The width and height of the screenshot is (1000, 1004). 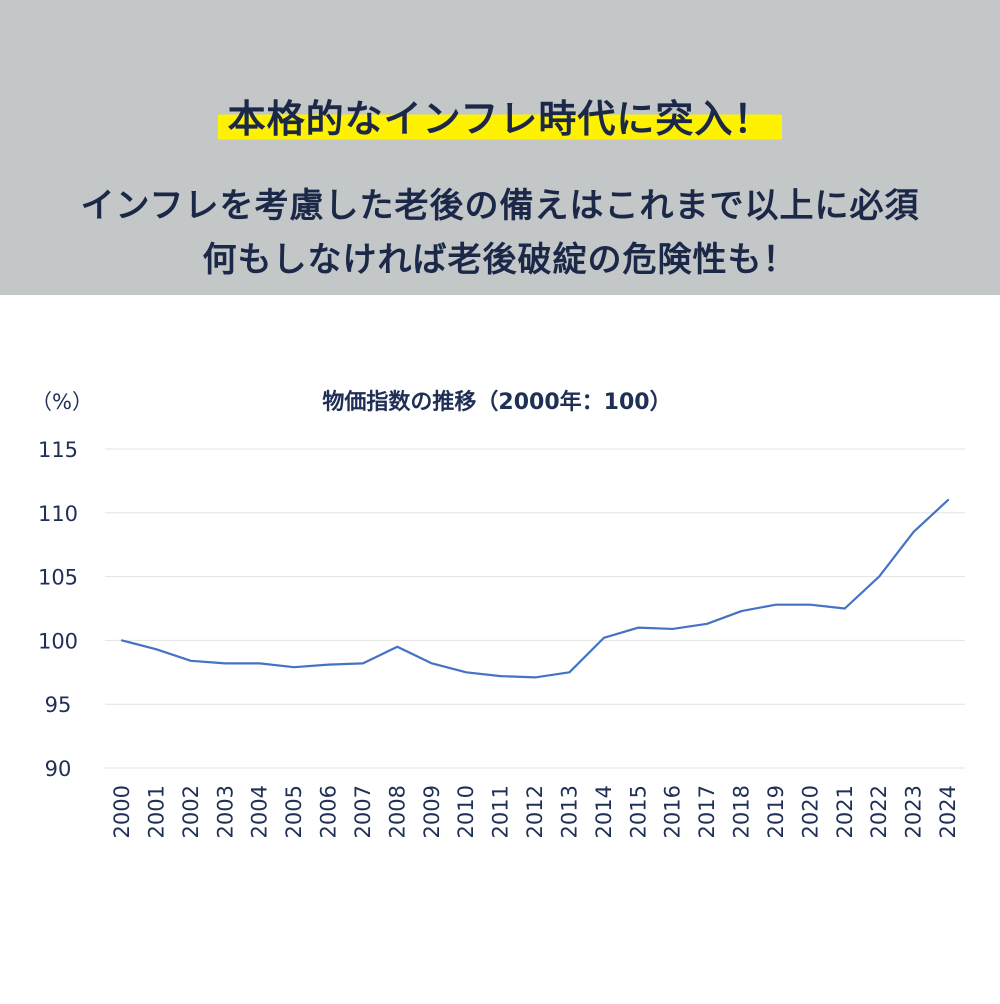 I want to click on x-tick-label-2002: 2002, so click(x=191, y=811).